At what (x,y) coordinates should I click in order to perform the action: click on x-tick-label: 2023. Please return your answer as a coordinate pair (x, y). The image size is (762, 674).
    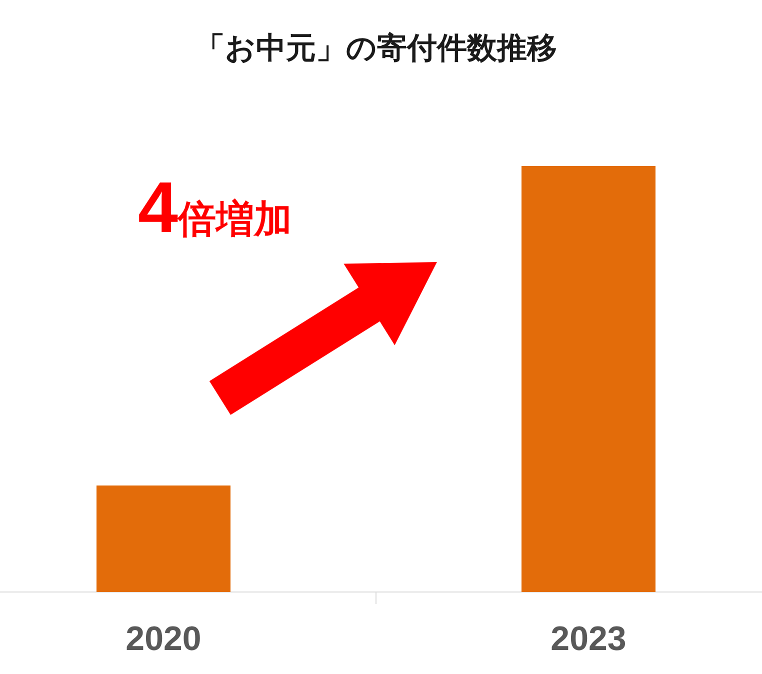
    Looking at the image, I should click on (588, 639).